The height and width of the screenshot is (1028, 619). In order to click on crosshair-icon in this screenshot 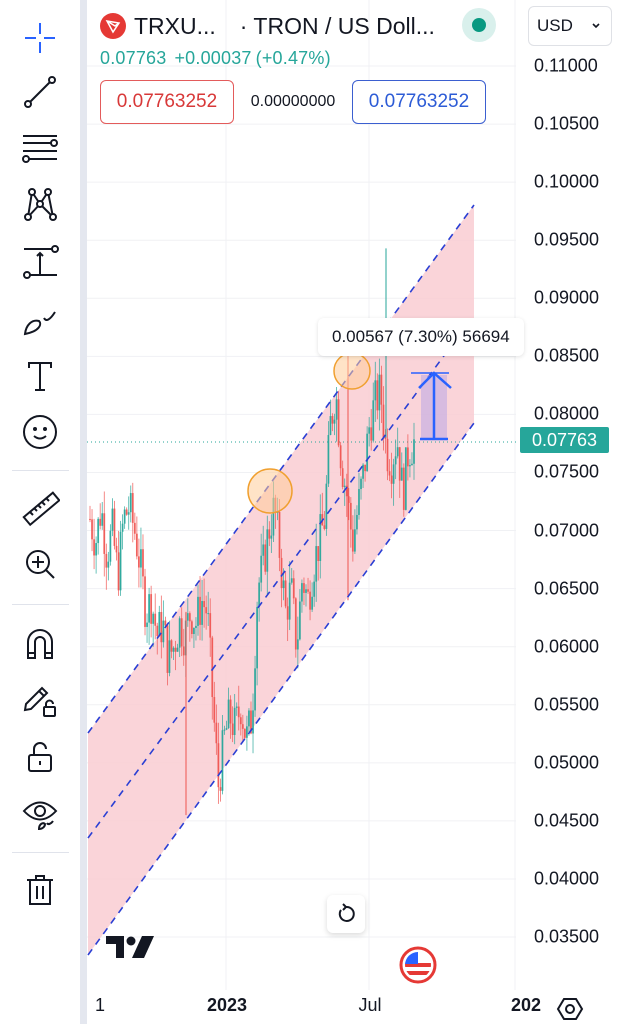, I will do `click(40, 38)`.